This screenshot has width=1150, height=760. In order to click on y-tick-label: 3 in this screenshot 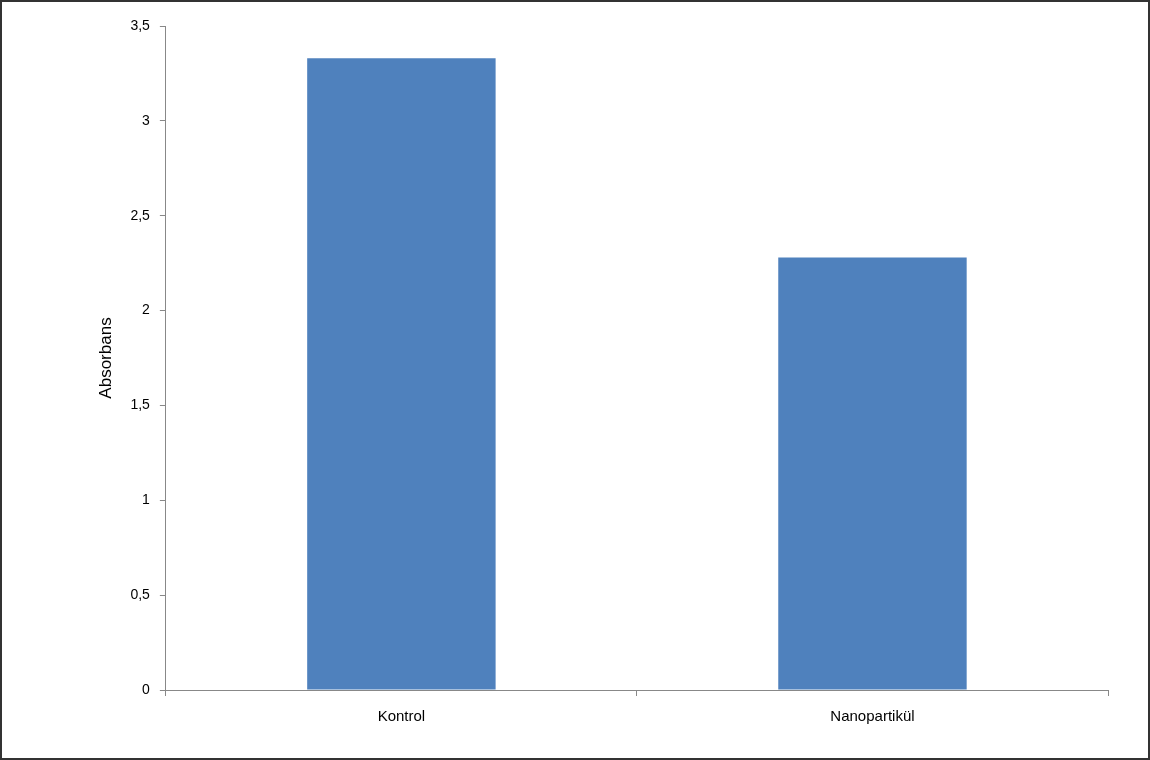, I will do `click(146, 119)`.